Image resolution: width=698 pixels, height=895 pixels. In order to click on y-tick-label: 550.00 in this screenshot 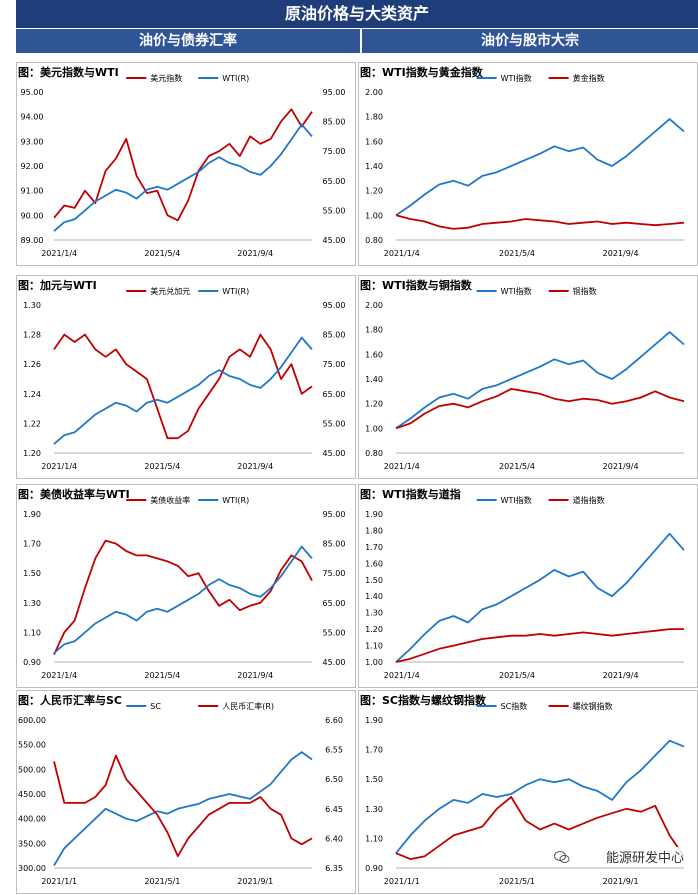, I will do `click(32, 745)`.